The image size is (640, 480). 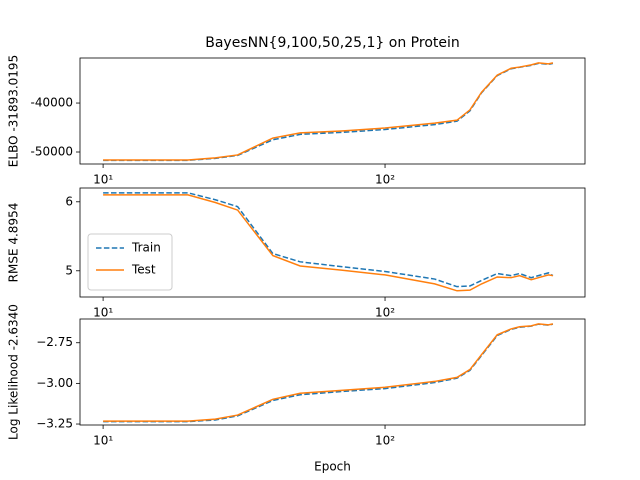 What do you see at coordinates (51, 103) in the screenshot?
I see `y-tick-label: -40000` at bounding box center [51, 103].